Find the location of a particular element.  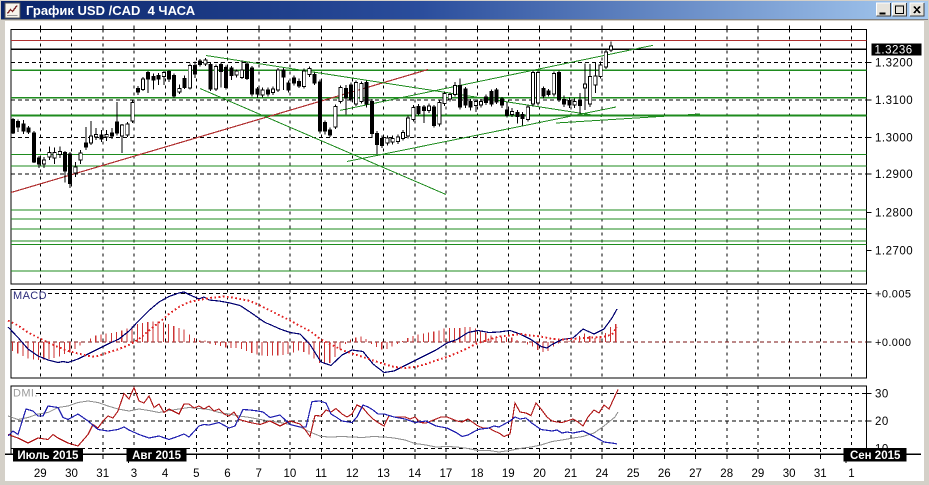

svg-text: 27 is located at coordinates (695, 474).